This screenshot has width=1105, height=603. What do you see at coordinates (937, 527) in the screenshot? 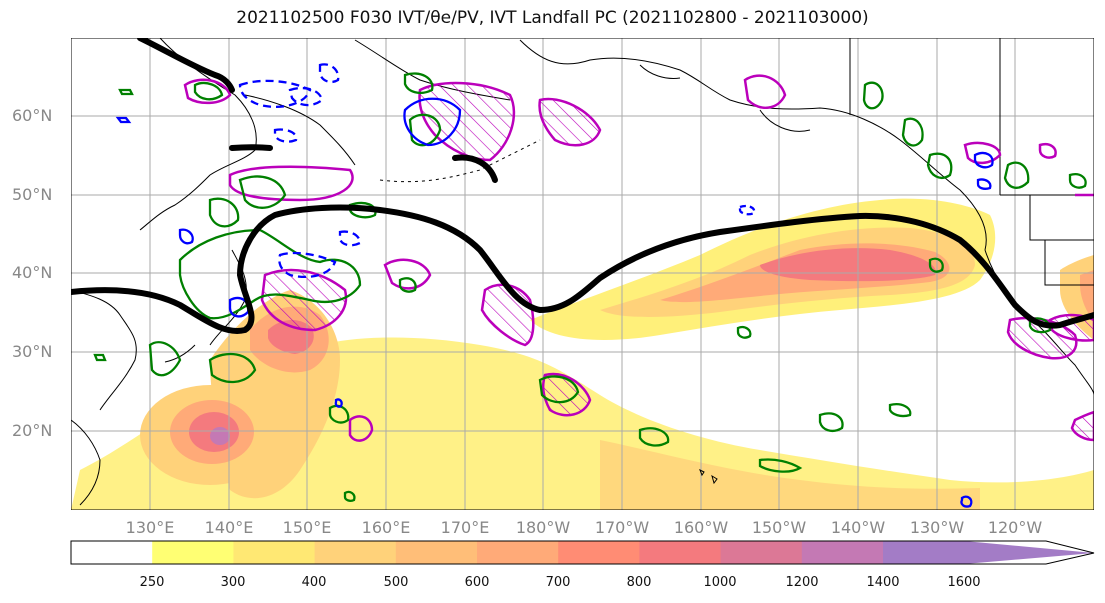
I see `lon-label-130w: 130°W` at bounding box center [937, 527].